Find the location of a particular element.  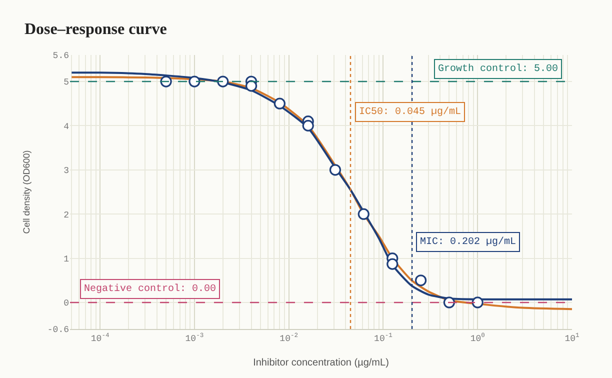

chart-title: Dose–response curve is located at coordinates (95, 29).